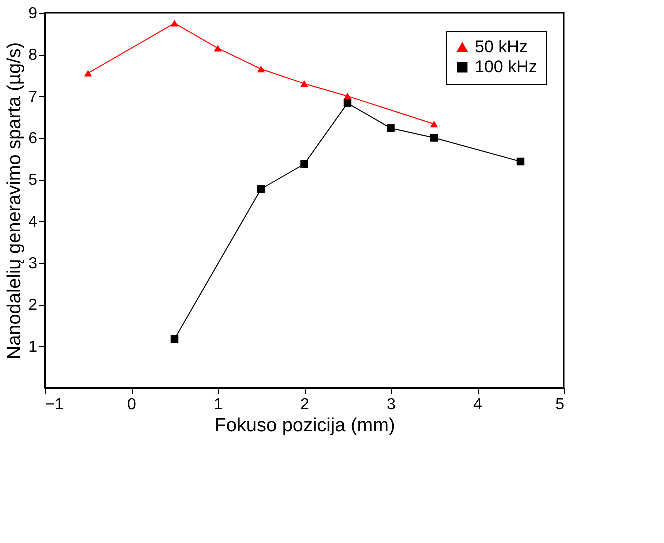  What do you see at coordinates (33, 97) in the screenshot?
I see `y-tick-label: 7` at bounding box center [33, 97].